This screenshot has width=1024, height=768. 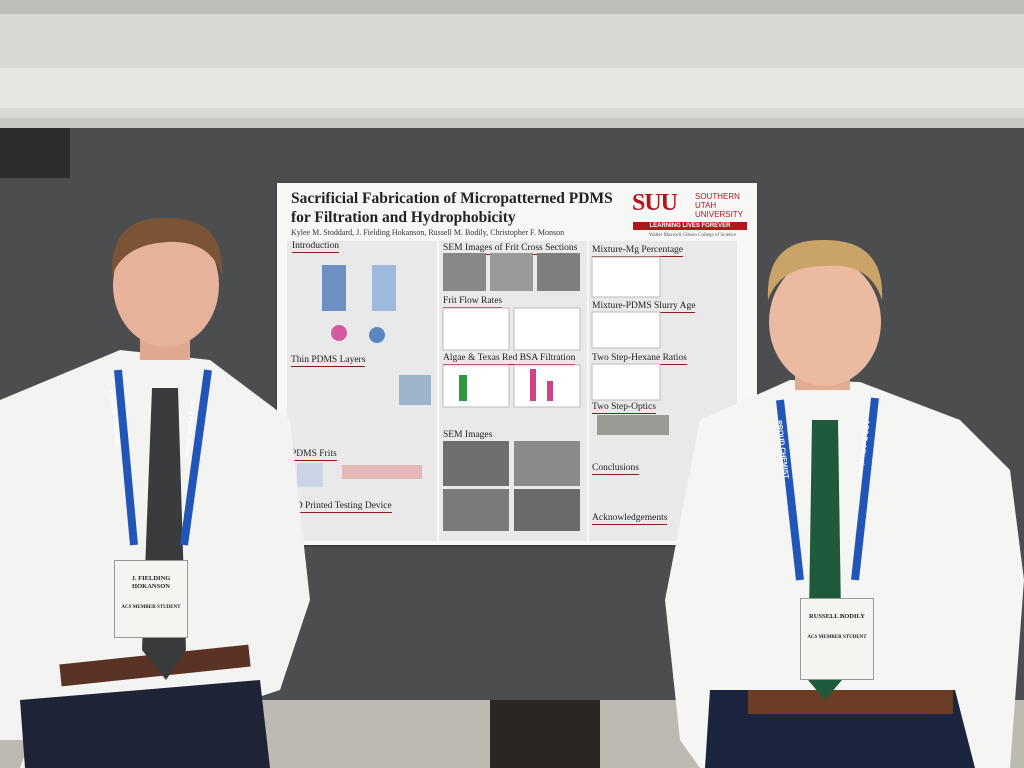 I want to click on wall, so click(x=512, y=88).